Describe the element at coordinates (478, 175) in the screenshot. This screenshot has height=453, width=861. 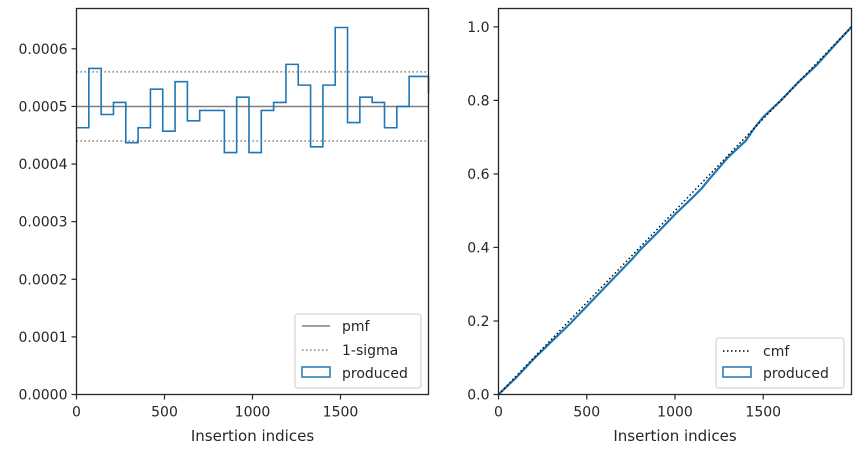
I see `right-y-tick-label: 0.6` at that location.